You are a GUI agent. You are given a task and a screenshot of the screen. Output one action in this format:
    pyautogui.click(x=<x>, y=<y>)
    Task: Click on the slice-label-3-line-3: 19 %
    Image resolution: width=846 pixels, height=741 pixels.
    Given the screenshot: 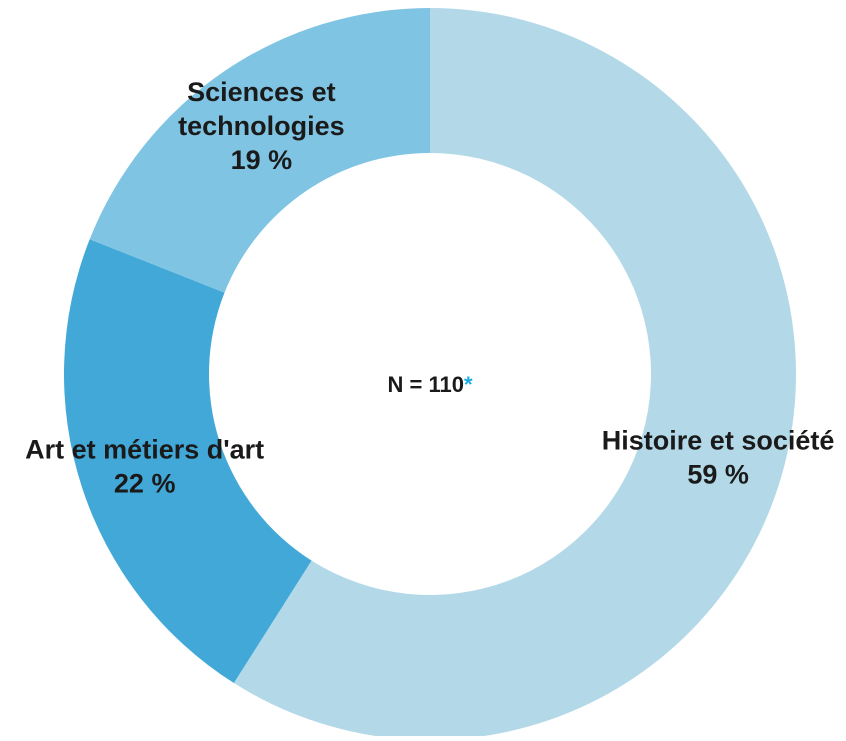 What is the action you would take?
    pyautogui.click(x=262, y=160)
    